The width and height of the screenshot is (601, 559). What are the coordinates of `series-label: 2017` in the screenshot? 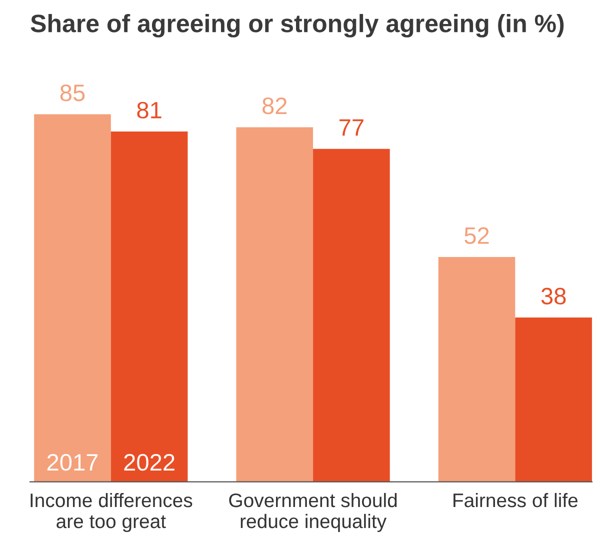 It's located at (72, 462).